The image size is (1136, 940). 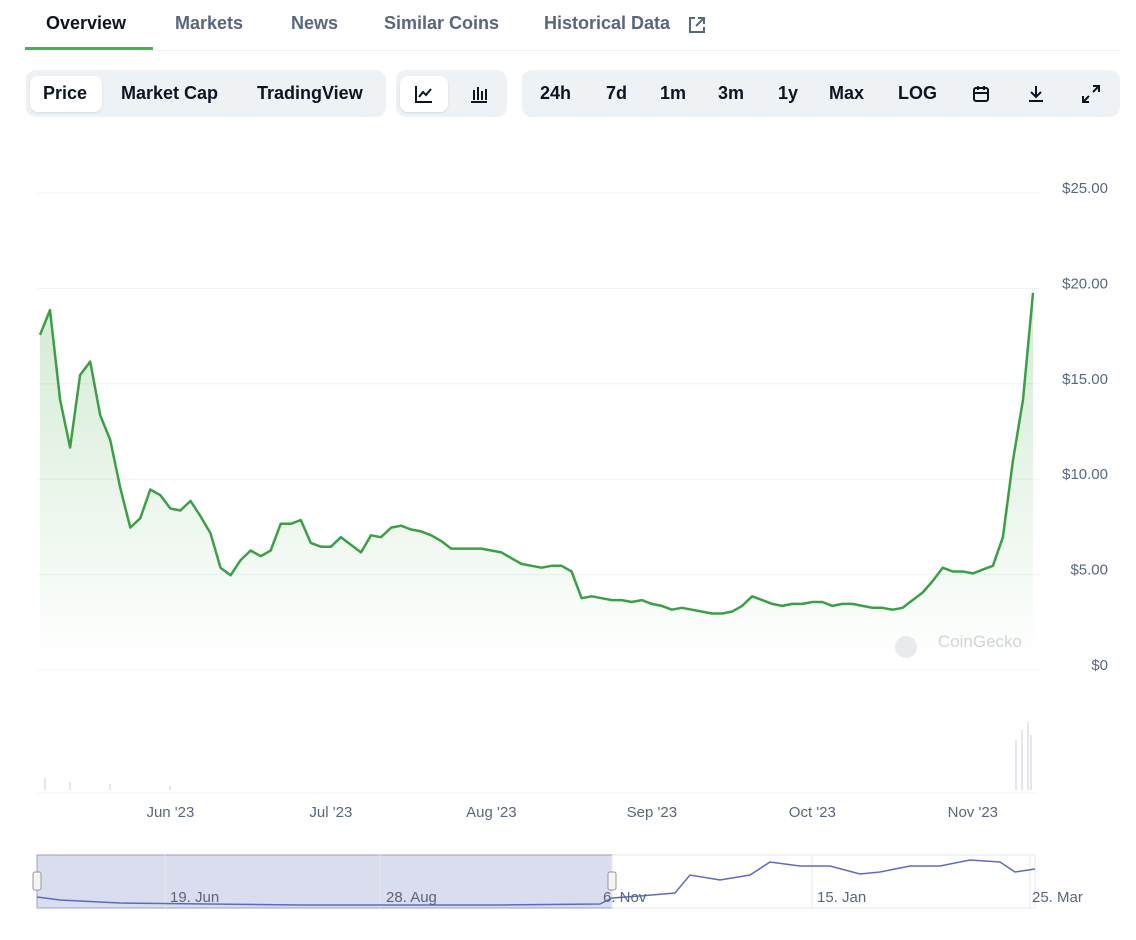 I want to click on external-icon, so click(x=697, y=25).